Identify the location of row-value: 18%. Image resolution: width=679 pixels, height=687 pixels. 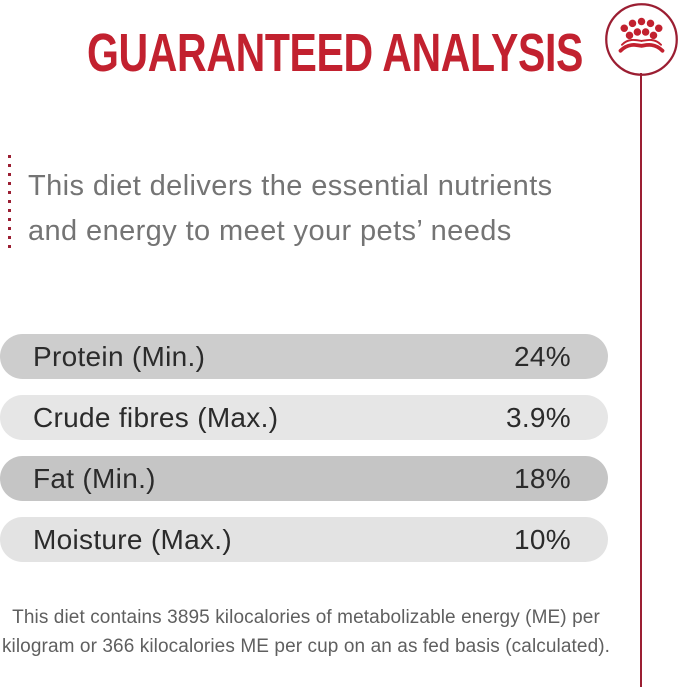
(542, 478).